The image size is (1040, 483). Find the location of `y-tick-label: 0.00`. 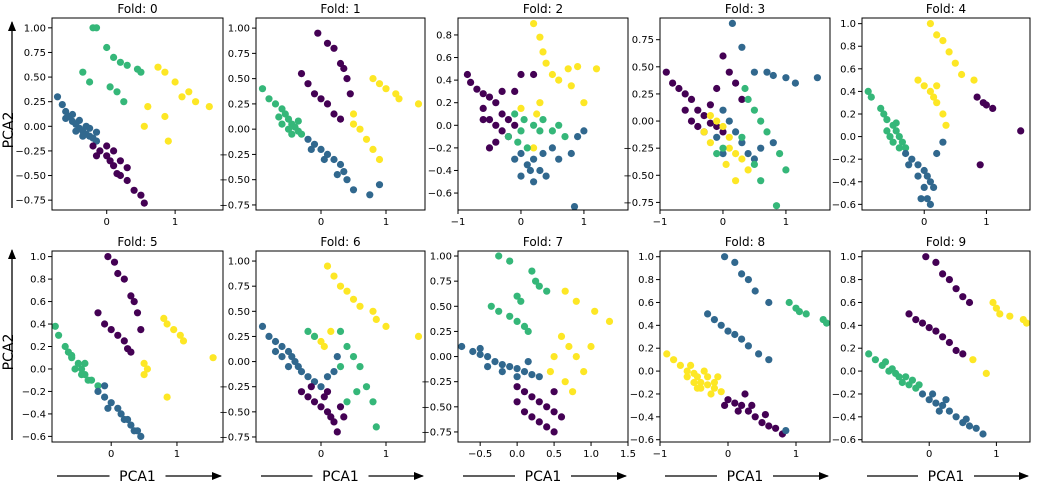

y-tick-label: 0.00 is located at coordinates (643, 122).